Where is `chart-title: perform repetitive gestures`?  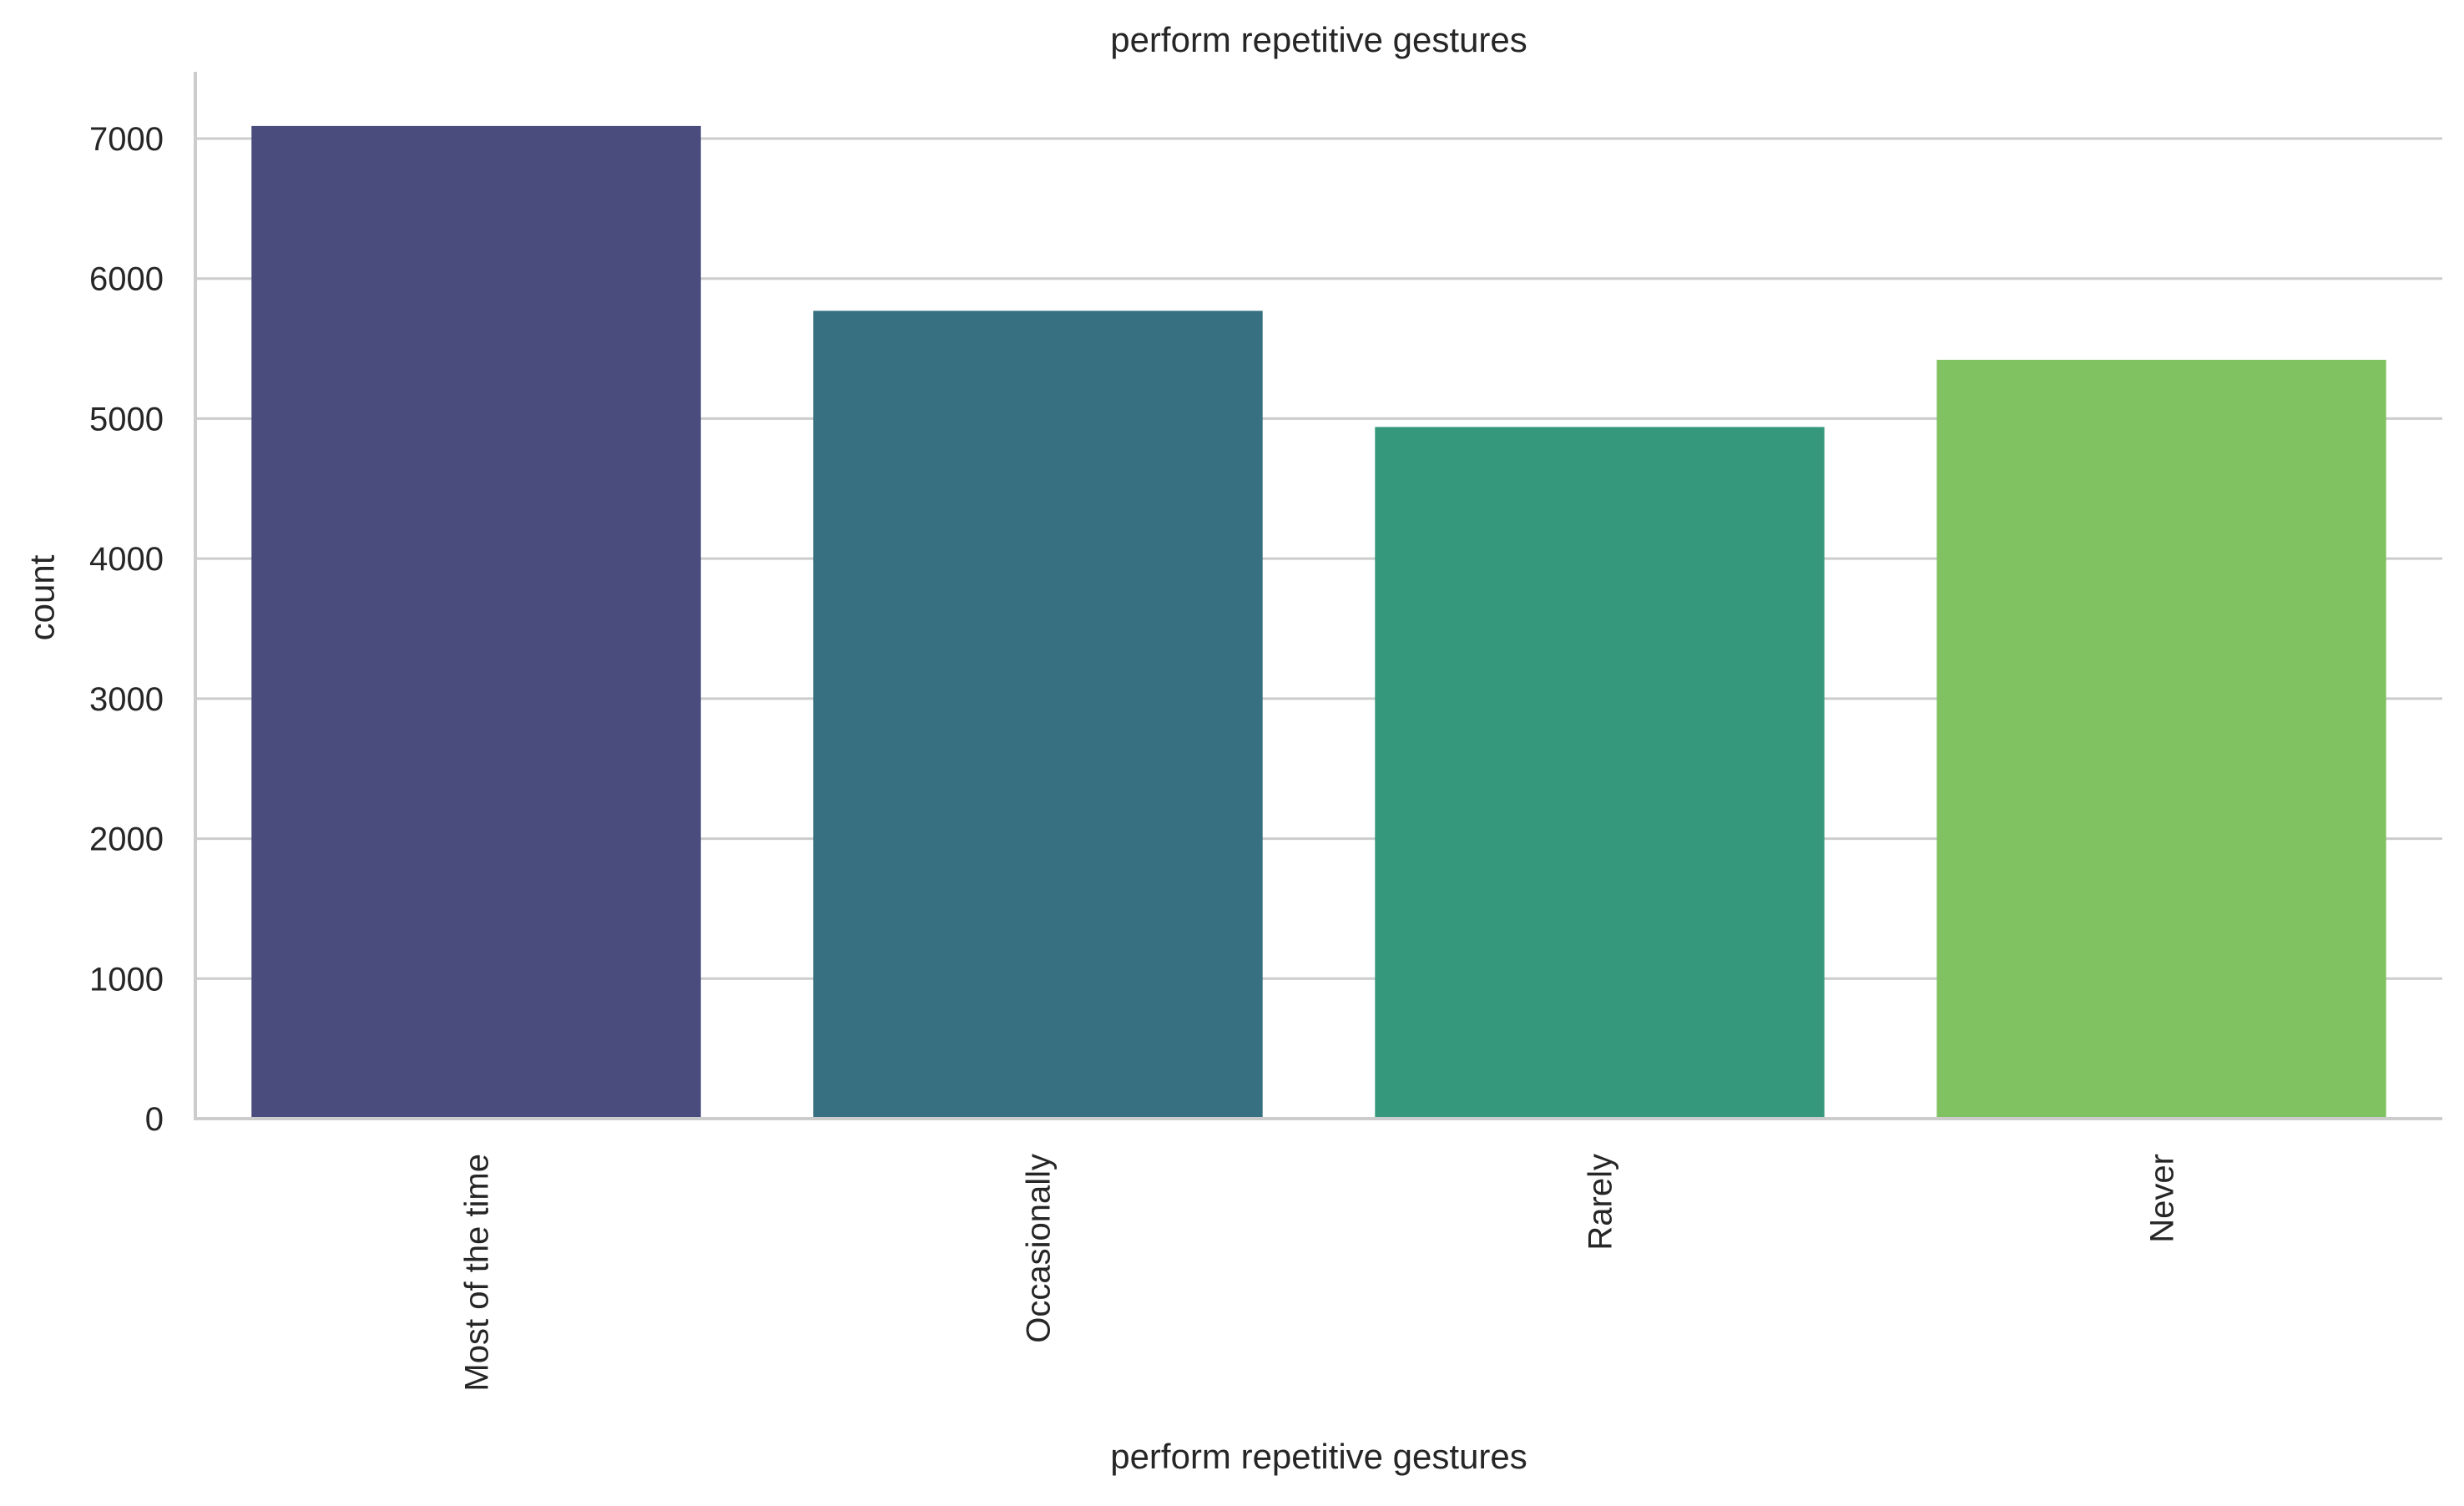 chart-title: perform repetitive gestures is located at coordinates (1318, 40).